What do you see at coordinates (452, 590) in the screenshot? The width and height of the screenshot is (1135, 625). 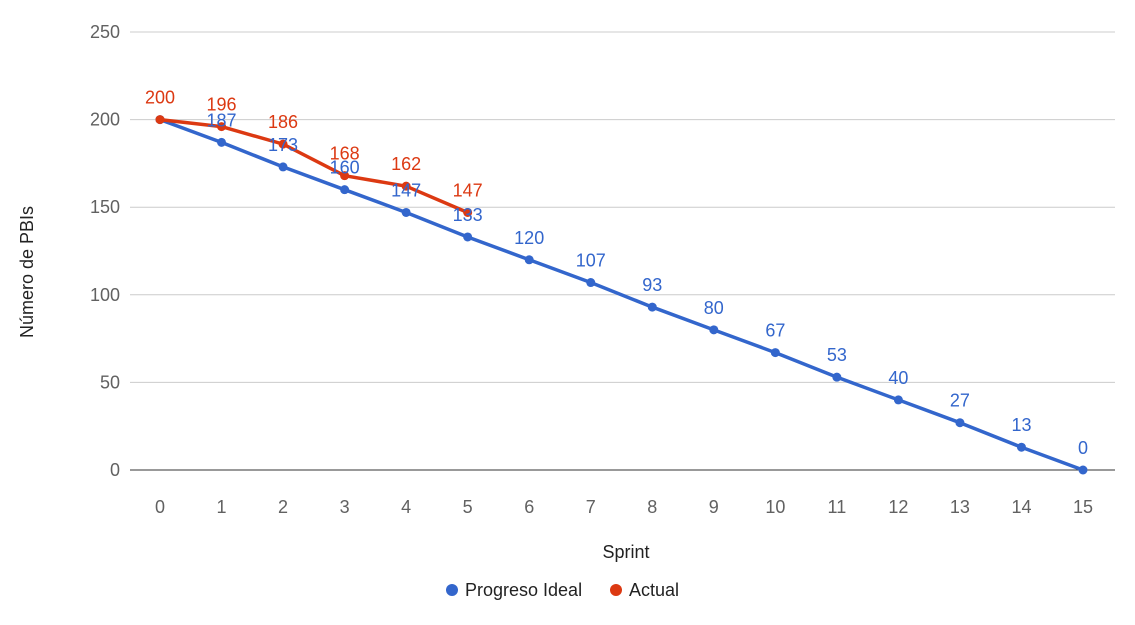 I see `legend-marker-ideal` at bounding box center [452, 590].